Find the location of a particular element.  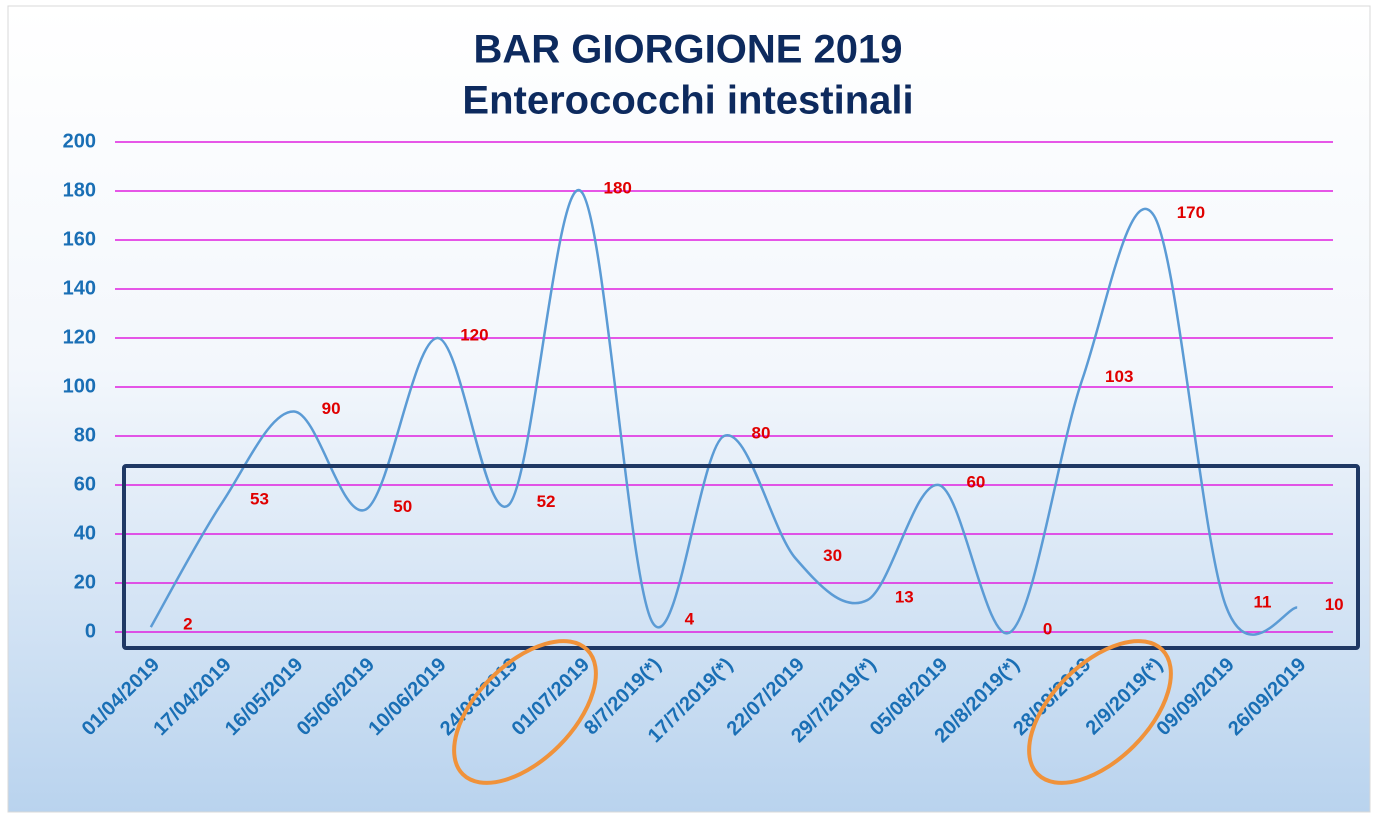

y-tick-label: 0 is located at coordinates (90, 631).